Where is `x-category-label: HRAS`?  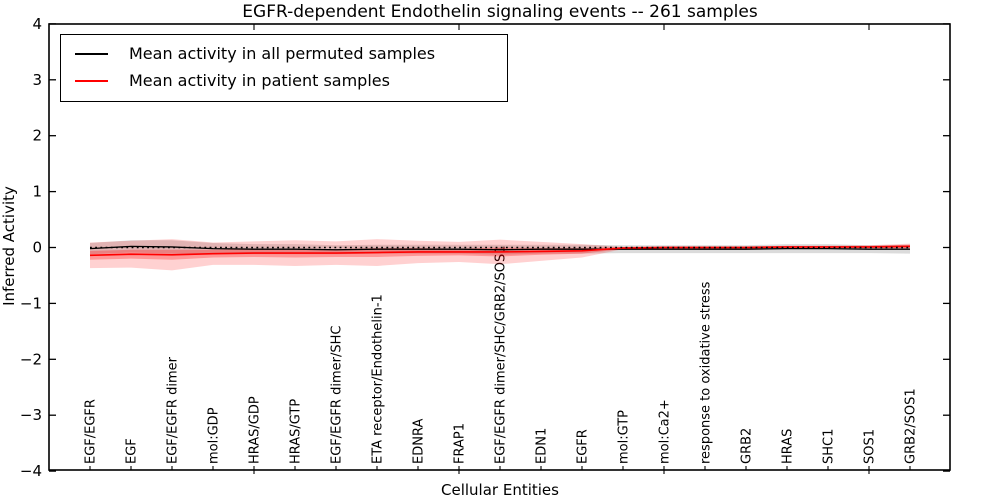
x-category-label: HRAS is located at coordinates (788, 446).